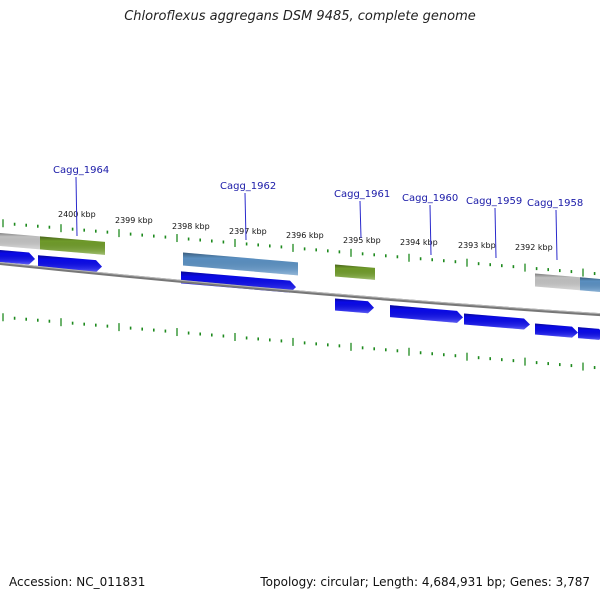 The width and height of the screenshot is (600, 600). I want to click on genome-backbone-highlight, so click(300, 288).